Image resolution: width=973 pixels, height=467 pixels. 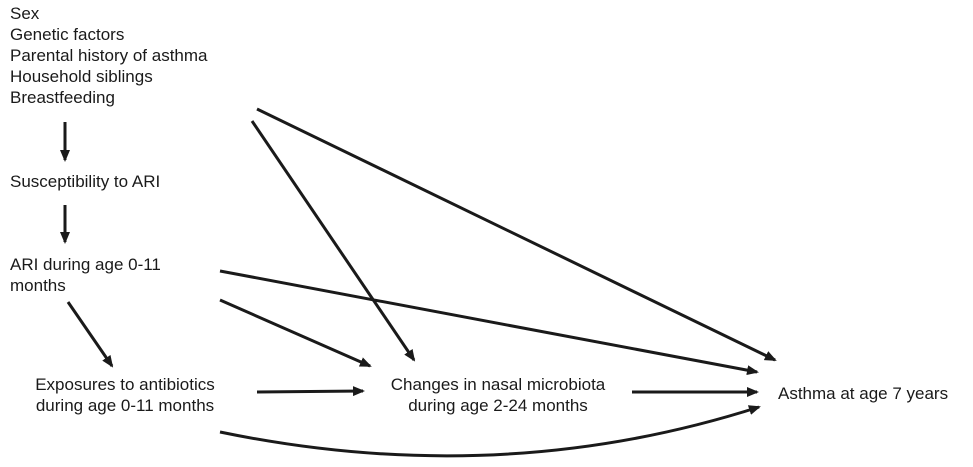 I want to click on confounder-parental-history: Parental history of asthma, so click(x=109, y=55).